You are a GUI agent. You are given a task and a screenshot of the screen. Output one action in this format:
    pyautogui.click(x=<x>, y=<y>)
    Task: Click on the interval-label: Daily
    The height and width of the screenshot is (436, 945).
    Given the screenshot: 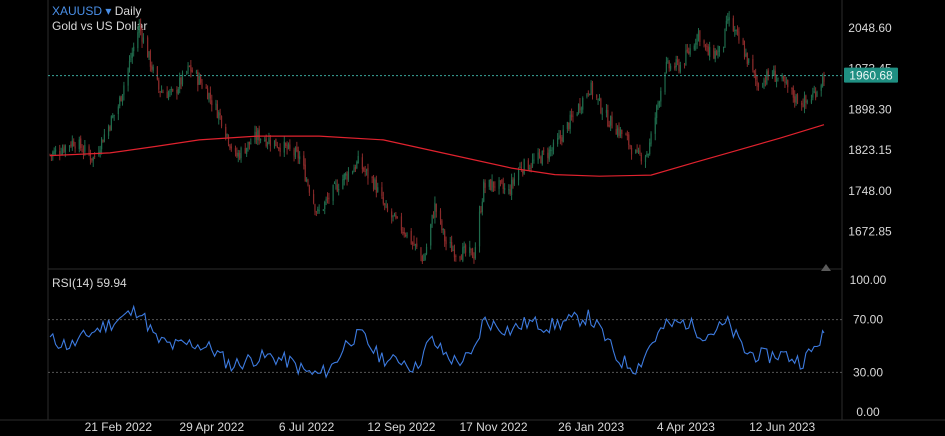 What is the action you would take?
    pyautogui.click(x=128, y=11)
    